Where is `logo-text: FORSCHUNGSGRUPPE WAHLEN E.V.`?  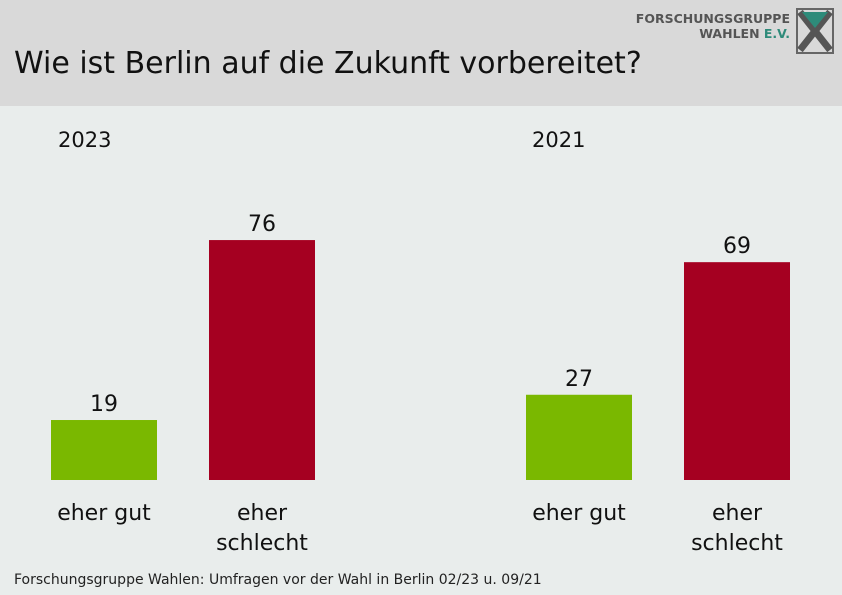 logo-text: FORSCHUNGSGRUPPE WAHLEN E.V. is located at coordinates (713, 26).